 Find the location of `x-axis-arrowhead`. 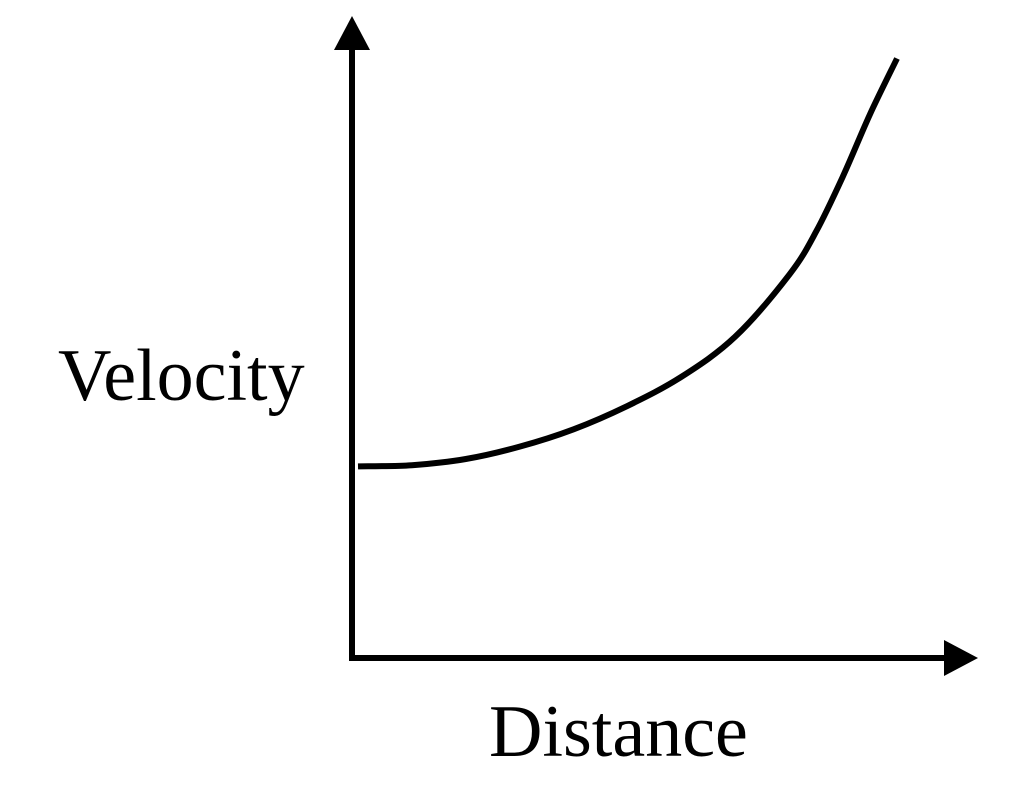

x-axis-arrowhead is located at coordinates (961, 658).